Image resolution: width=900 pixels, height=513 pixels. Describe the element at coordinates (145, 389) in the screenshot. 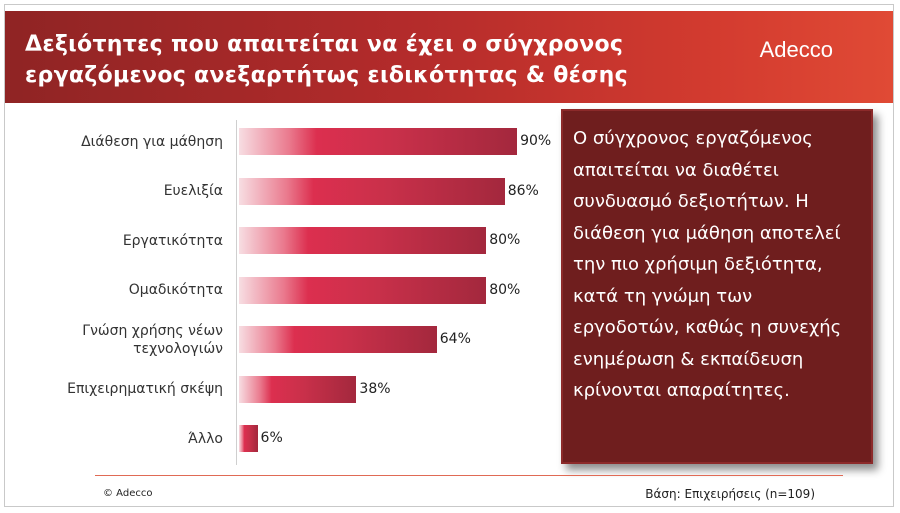

I see `category-label-line: Επιχειρηματική σκέψη` at that location.